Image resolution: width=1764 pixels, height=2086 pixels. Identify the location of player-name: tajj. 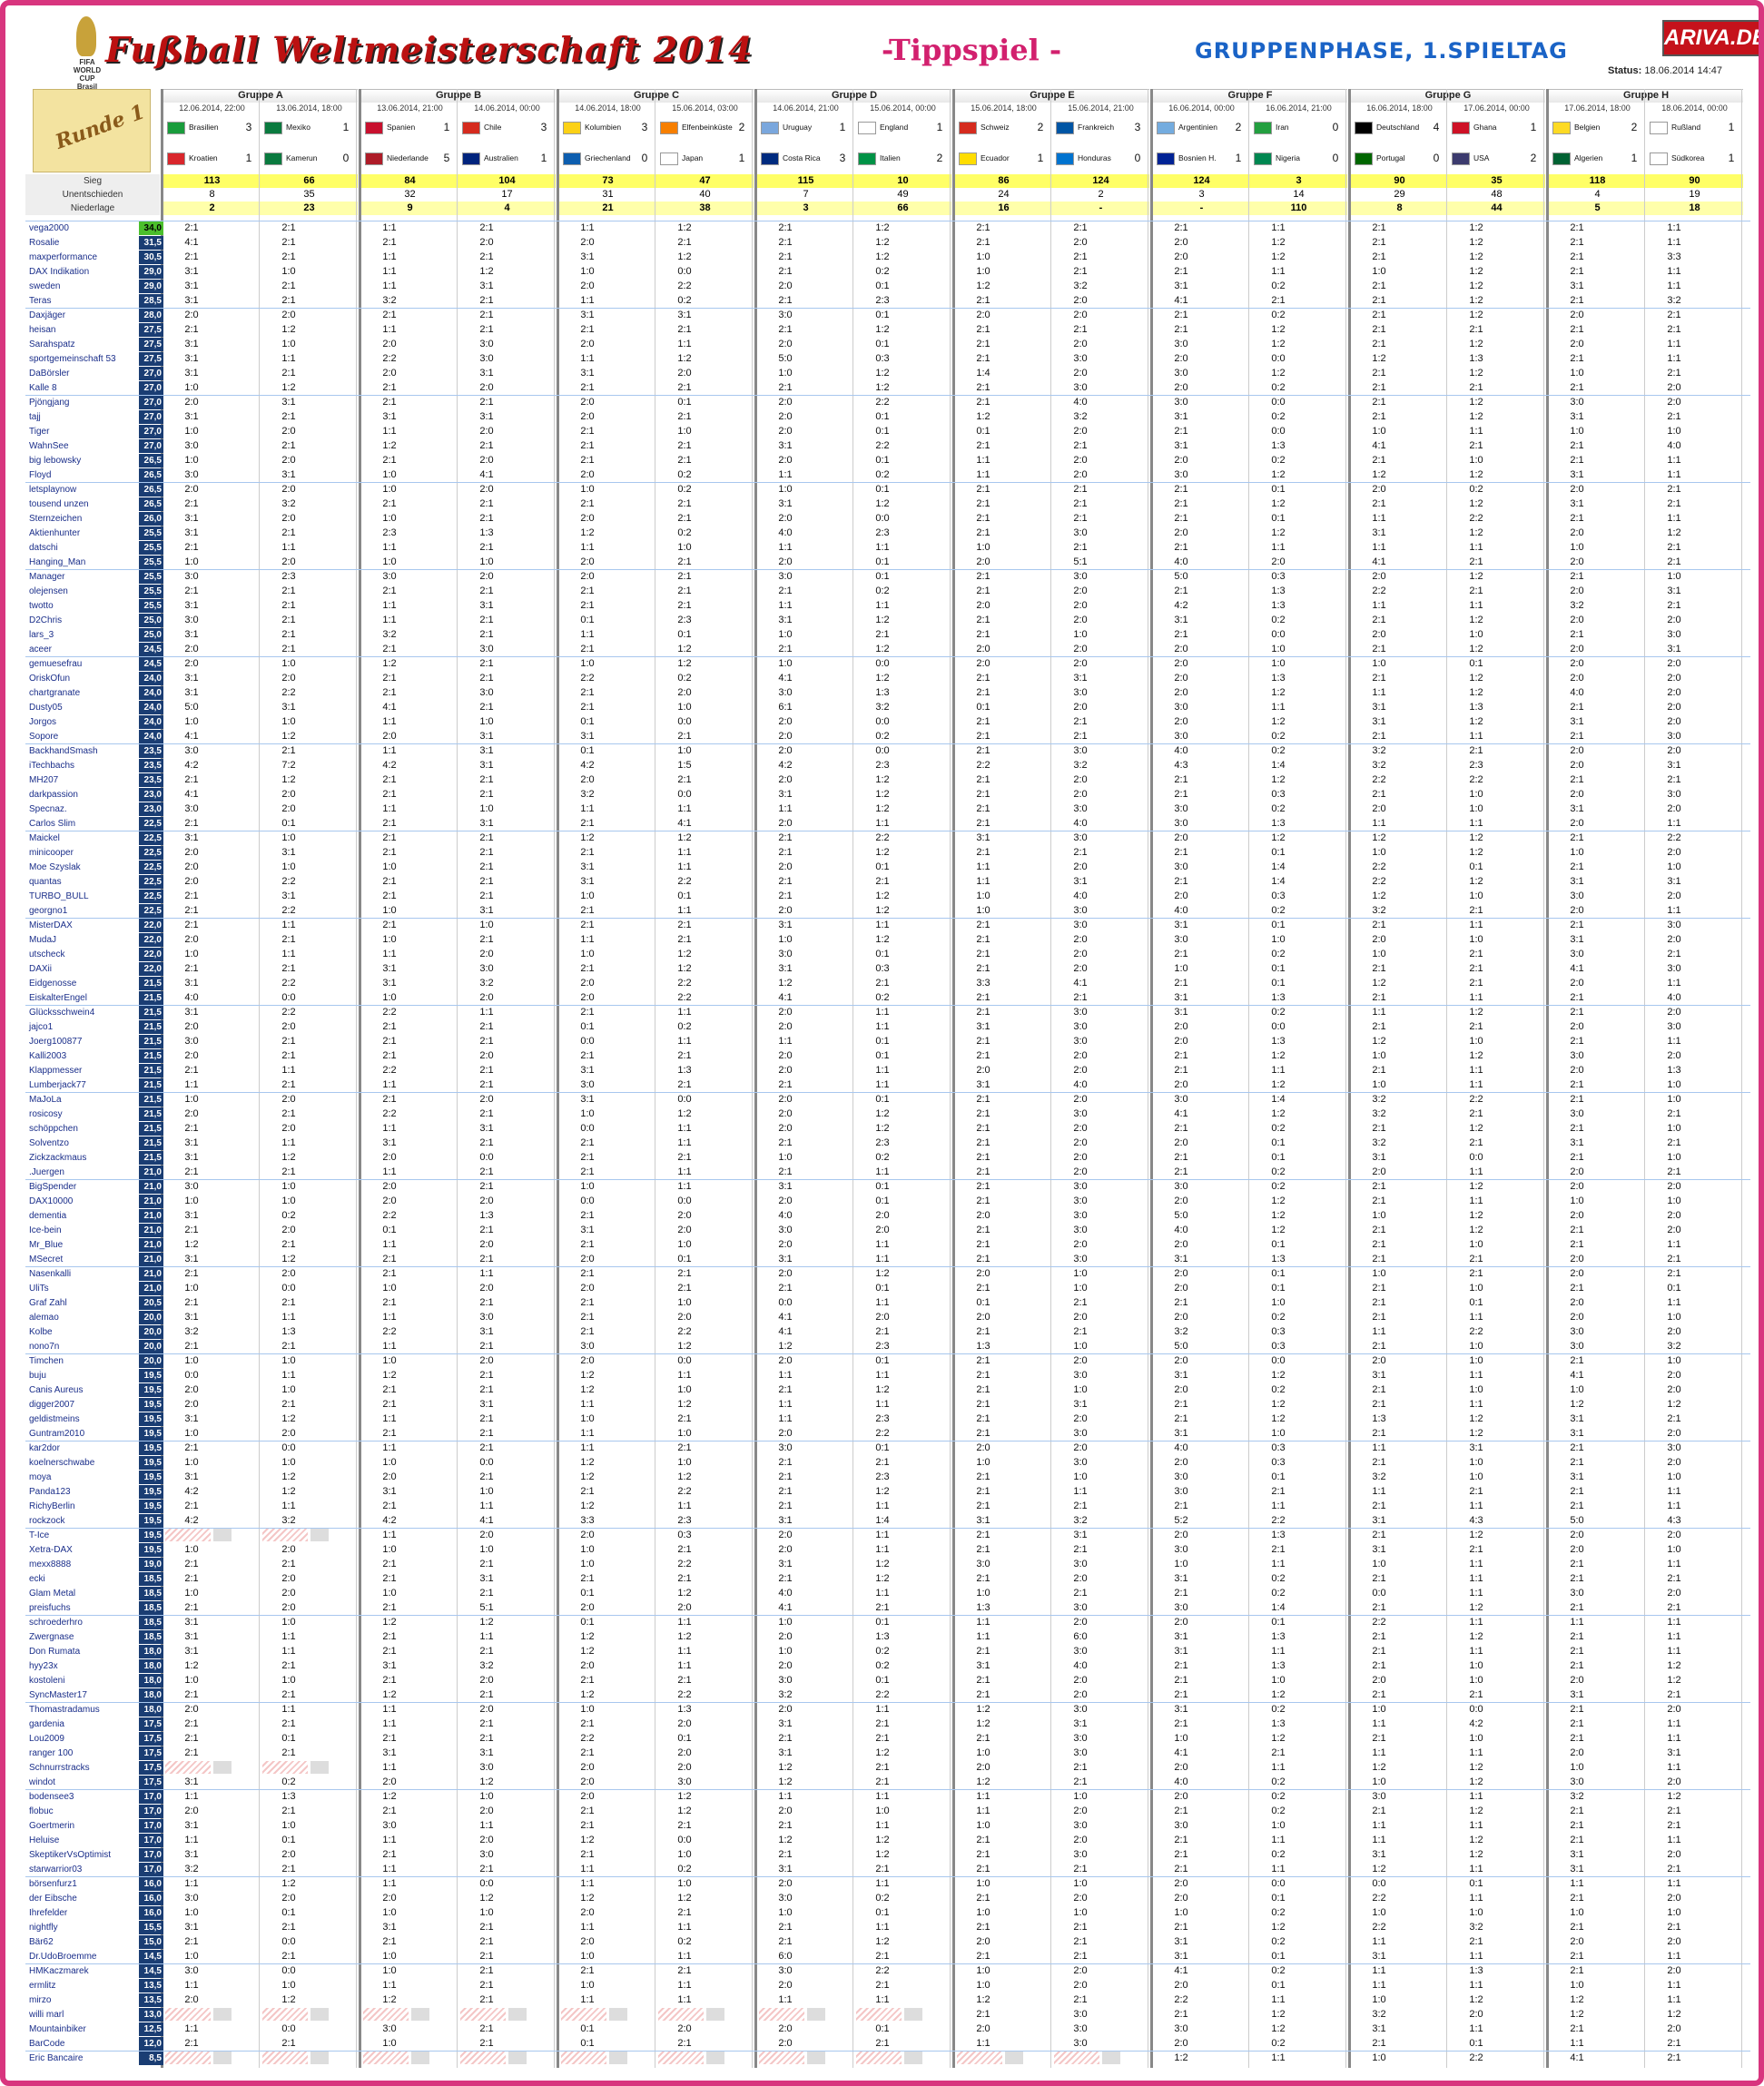
(35, 417).